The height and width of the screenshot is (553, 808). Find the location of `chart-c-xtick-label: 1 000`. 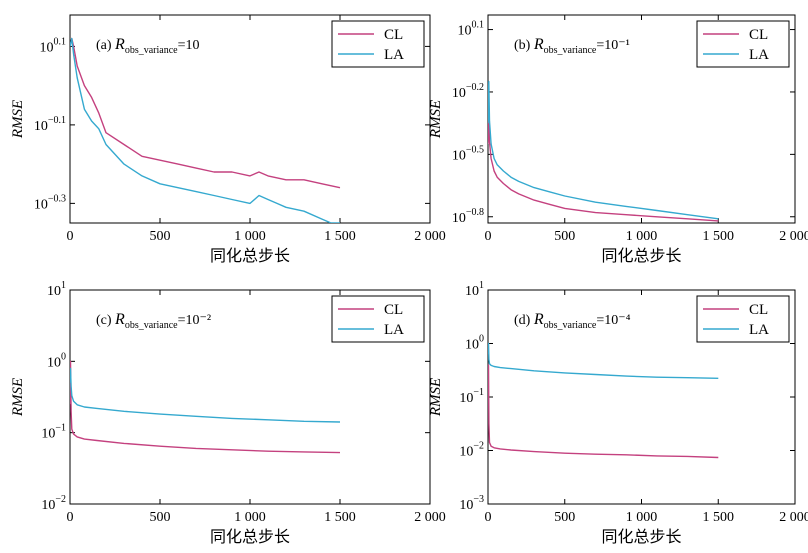

chart-c-xtick-label: 1 000 is located at coordinates (250, 517).